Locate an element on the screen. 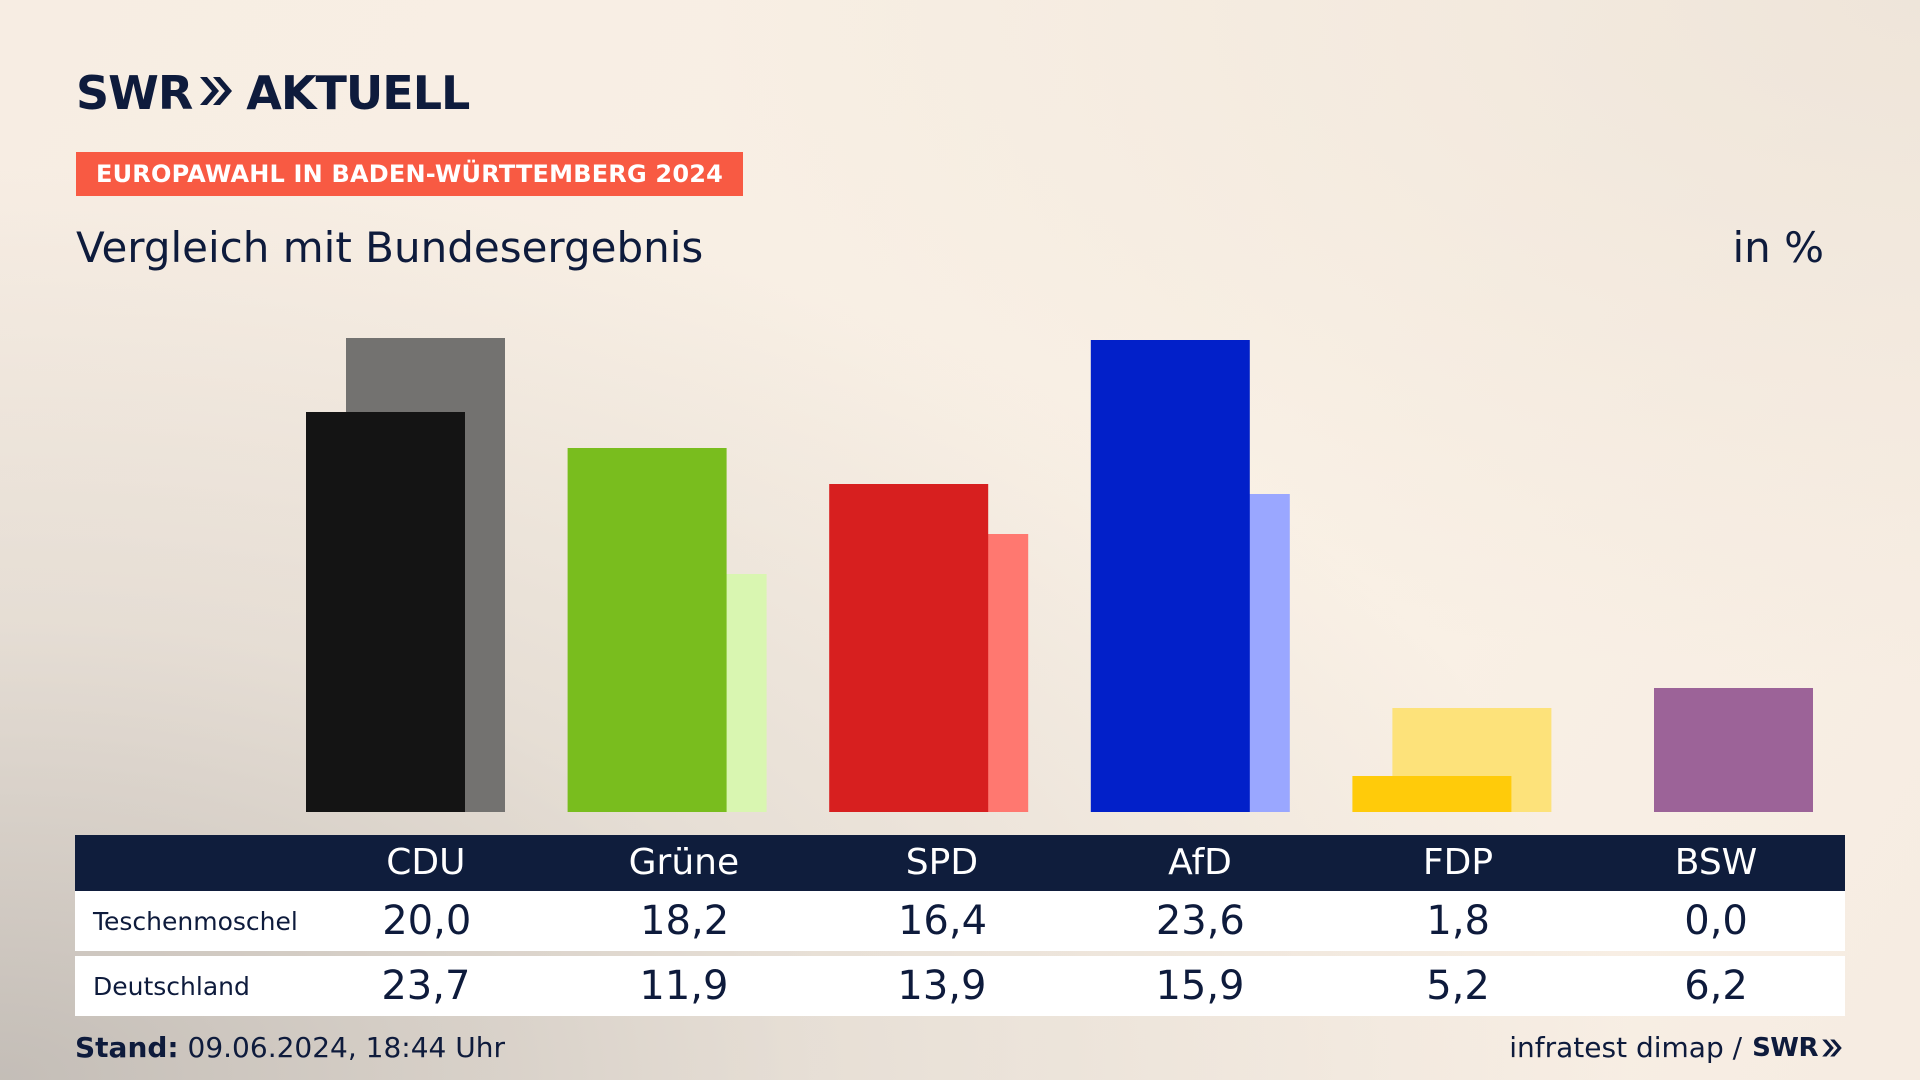 This screenshot has height=1080, width=1920. source-credit: infratest dimap / SWR is located at coordinates (1676, 1048).